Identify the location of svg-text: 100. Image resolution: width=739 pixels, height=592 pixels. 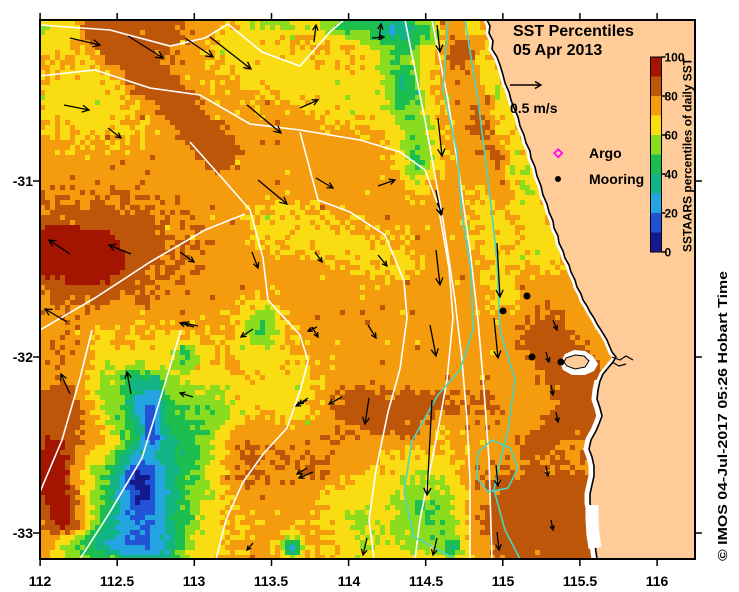
(675, 58).